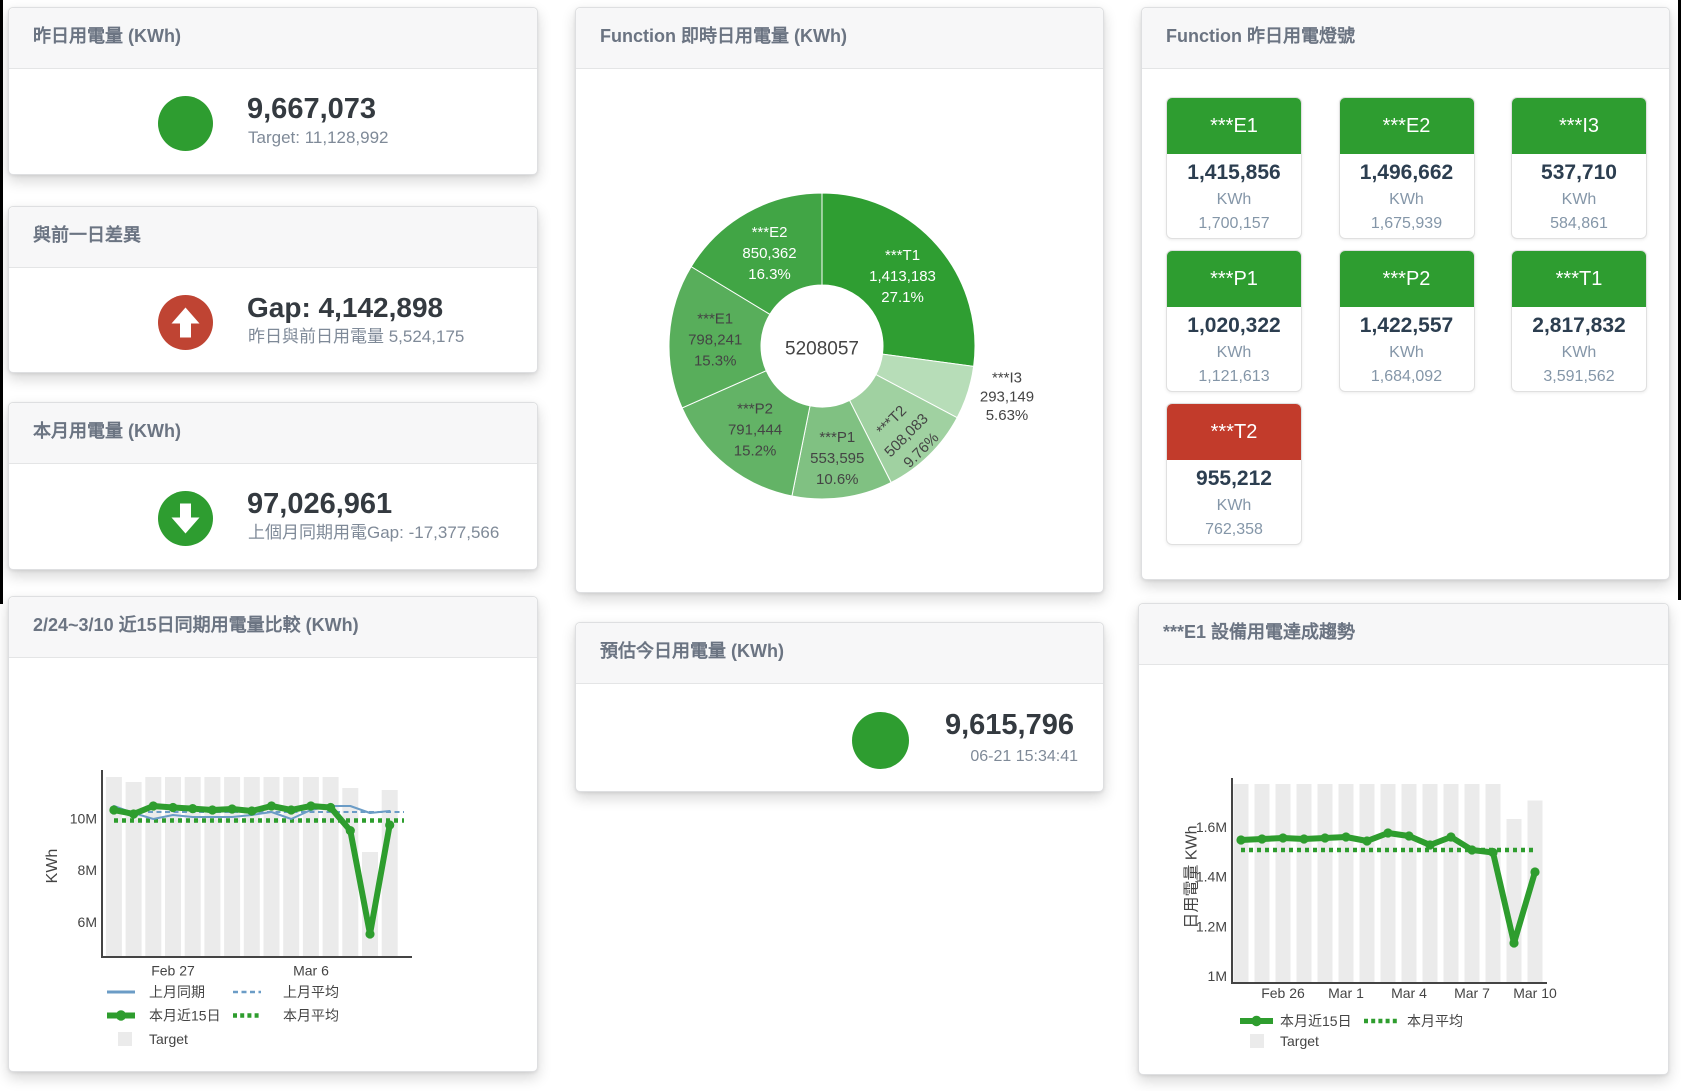  What do you see at coordinates (1007, 415) in the screenshot?
I see `svg-text: 5.63%` at bounding box center [1007, 415].